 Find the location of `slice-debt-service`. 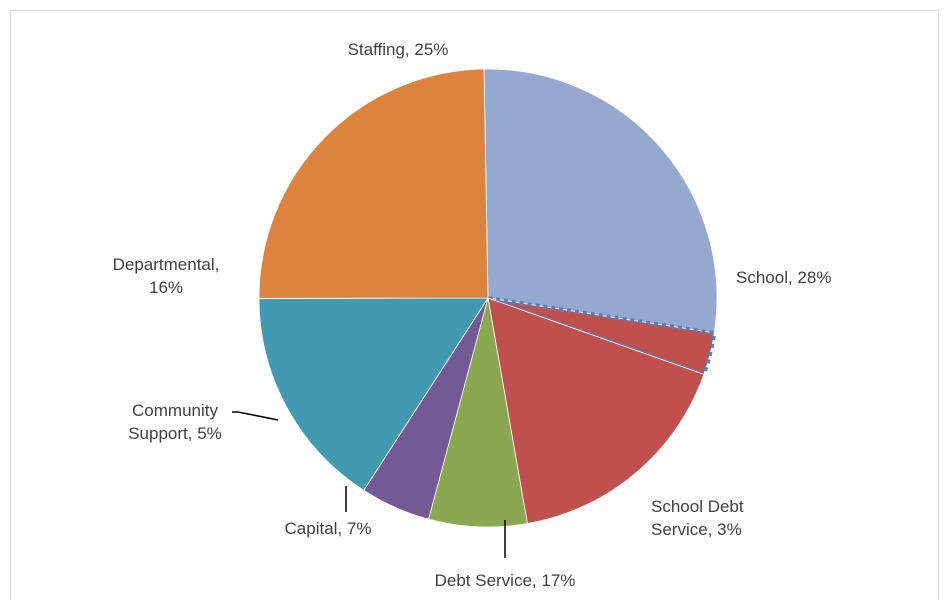

slice-debt-service is located at coordinates (596, 411).